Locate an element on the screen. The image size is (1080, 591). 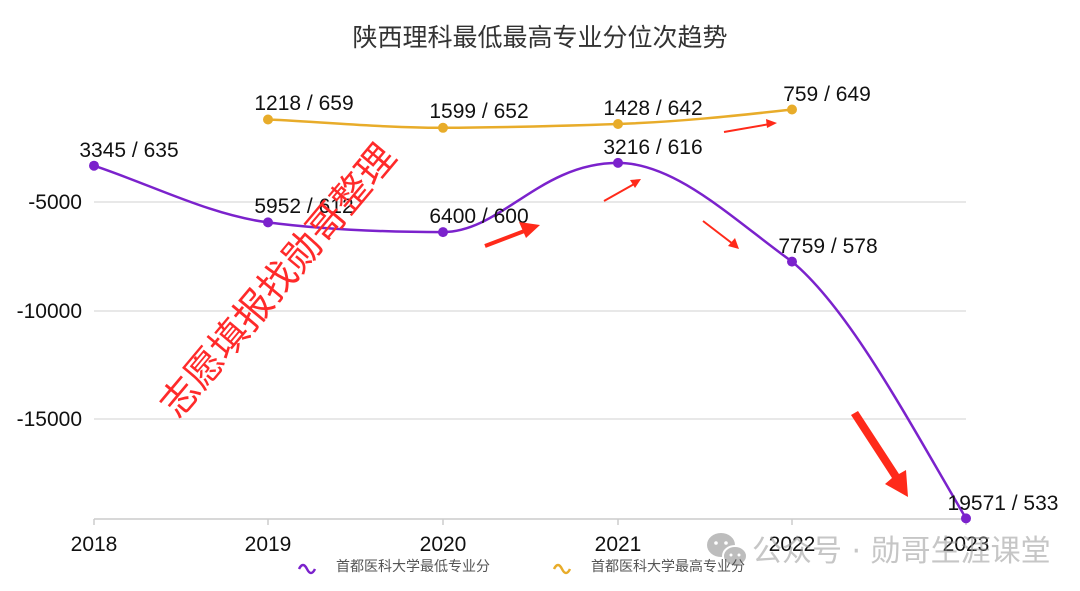
legend-item-min: 首都医科大学最低专业分 is located at coordinates (393, 567).